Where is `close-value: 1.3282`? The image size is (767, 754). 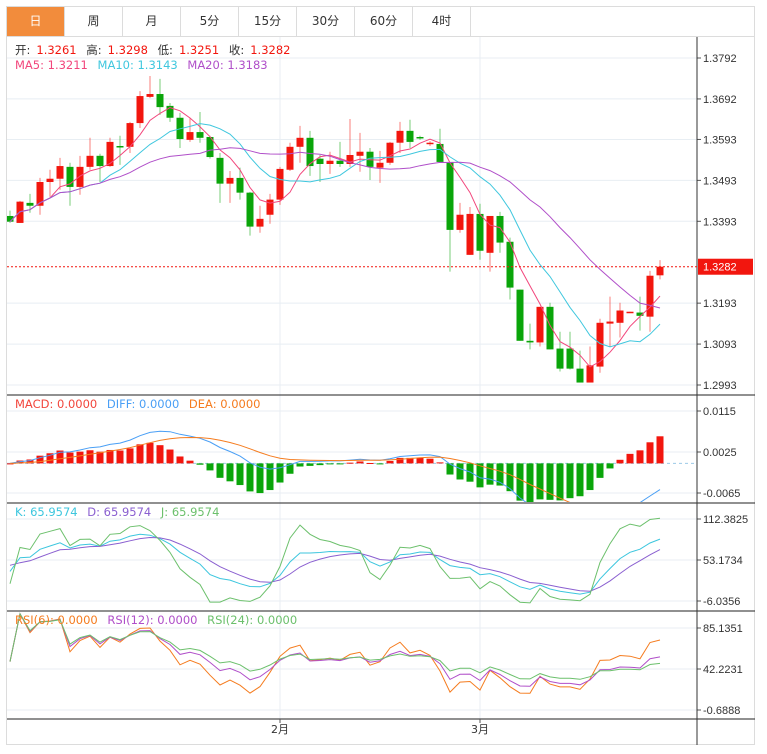
close-value: 1.3282 is located at coordinates (270, 50).